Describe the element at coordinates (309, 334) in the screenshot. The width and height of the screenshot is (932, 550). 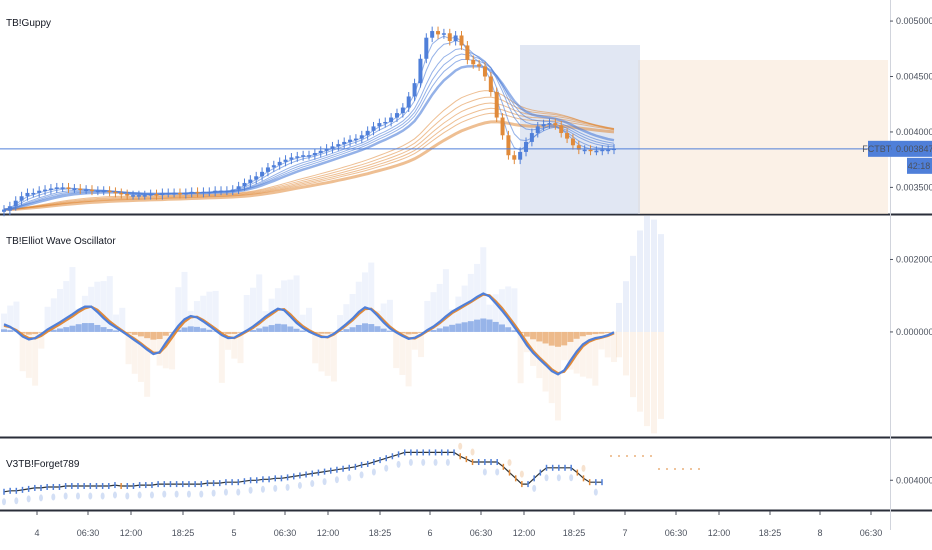
I see `ewo-oscillator-line` at that location.